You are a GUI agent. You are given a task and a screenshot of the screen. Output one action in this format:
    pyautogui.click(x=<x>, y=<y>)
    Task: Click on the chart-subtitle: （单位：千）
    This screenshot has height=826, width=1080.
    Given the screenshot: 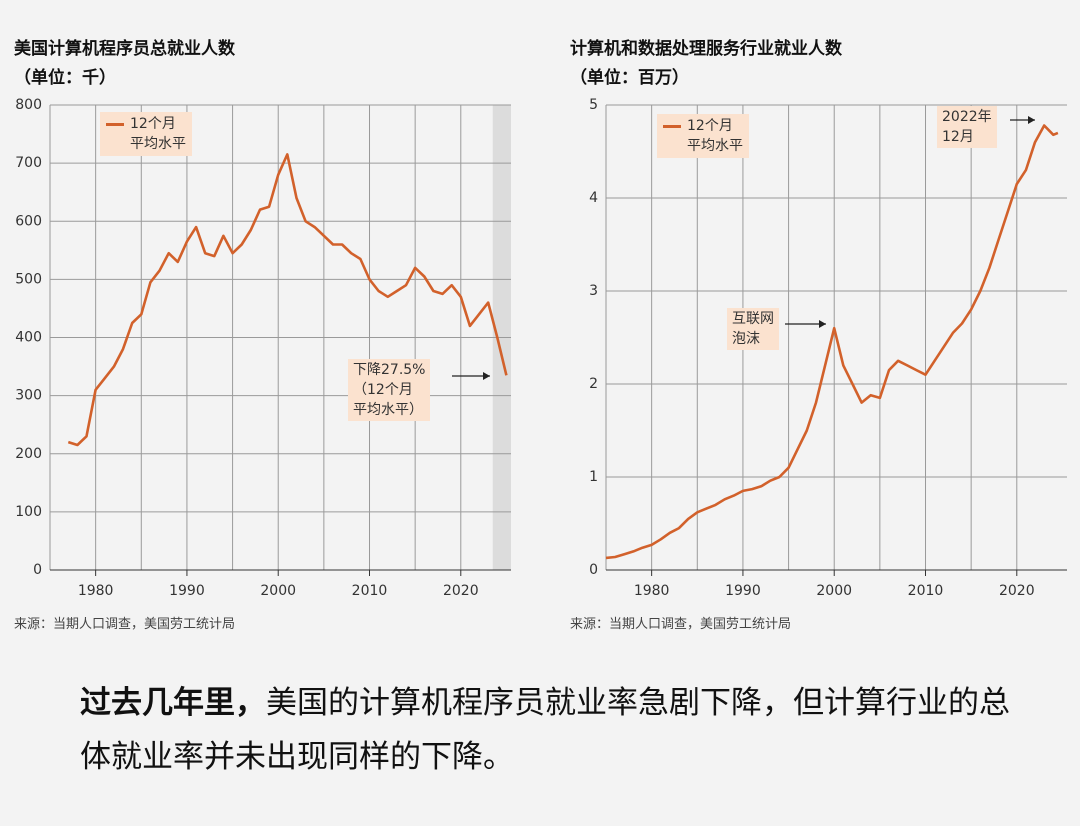 What is the action you would take?
    pyautogui.click(x=65, y=78)
    